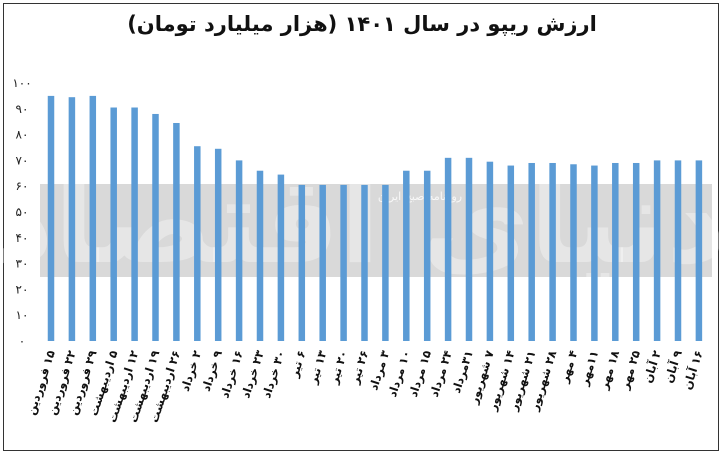 The width and height of the screenshot is (724, 456). What do you see at coordinates (298, 364) in the screenshot?
I see `x-tick-label: ۶ تیر` at bounding box center [298, 364].